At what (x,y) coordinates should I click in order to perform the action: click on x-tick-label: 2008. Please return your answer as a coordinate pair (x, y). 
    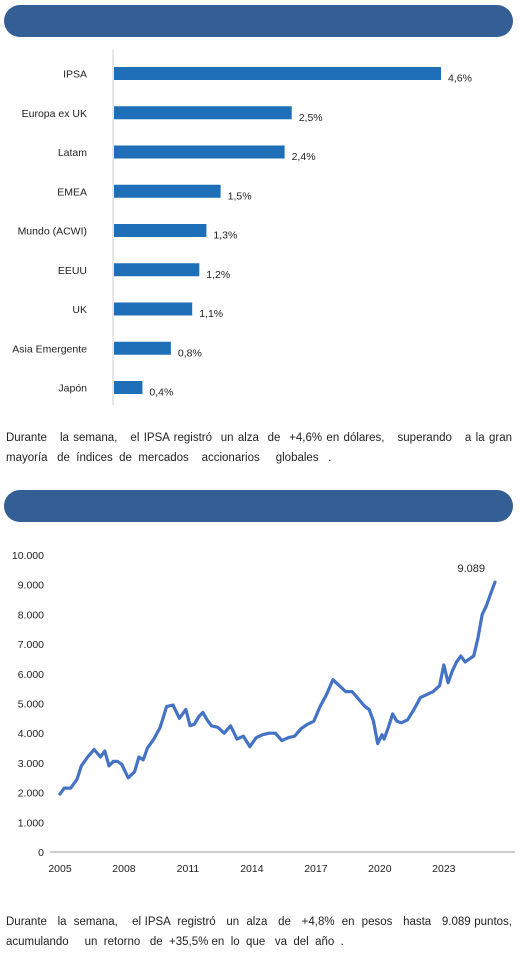
    Looking at the image, I should click on (124, 869).